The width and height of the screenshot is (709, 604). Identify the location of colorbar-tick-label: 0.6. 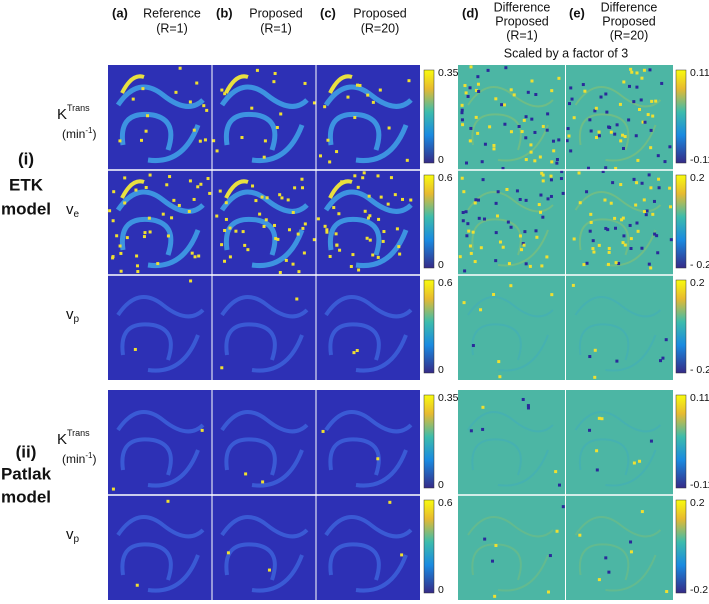
(445, 503).